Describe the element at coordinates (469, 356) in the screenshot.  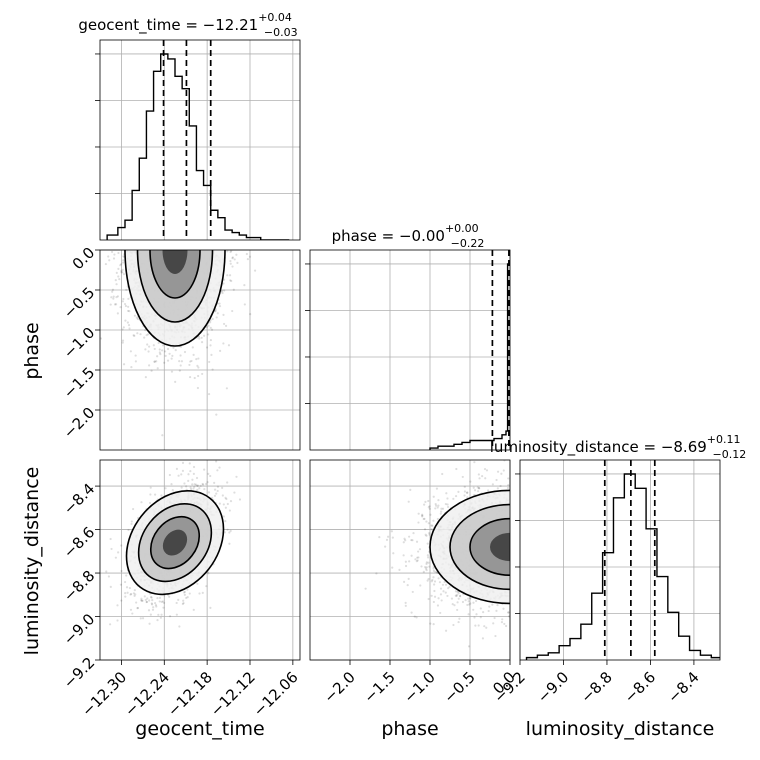
I see `hist-phase-step` at that location.